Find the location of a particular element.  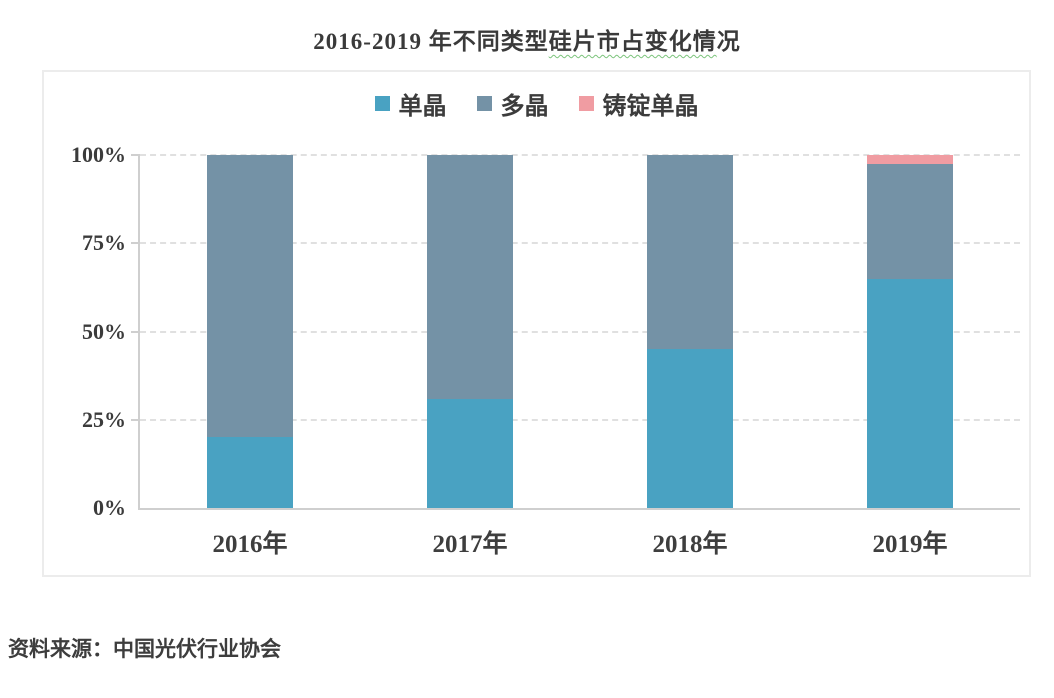

source-note: 资料来源：中国光伏行业协会 is located at coordinates (144, 649).